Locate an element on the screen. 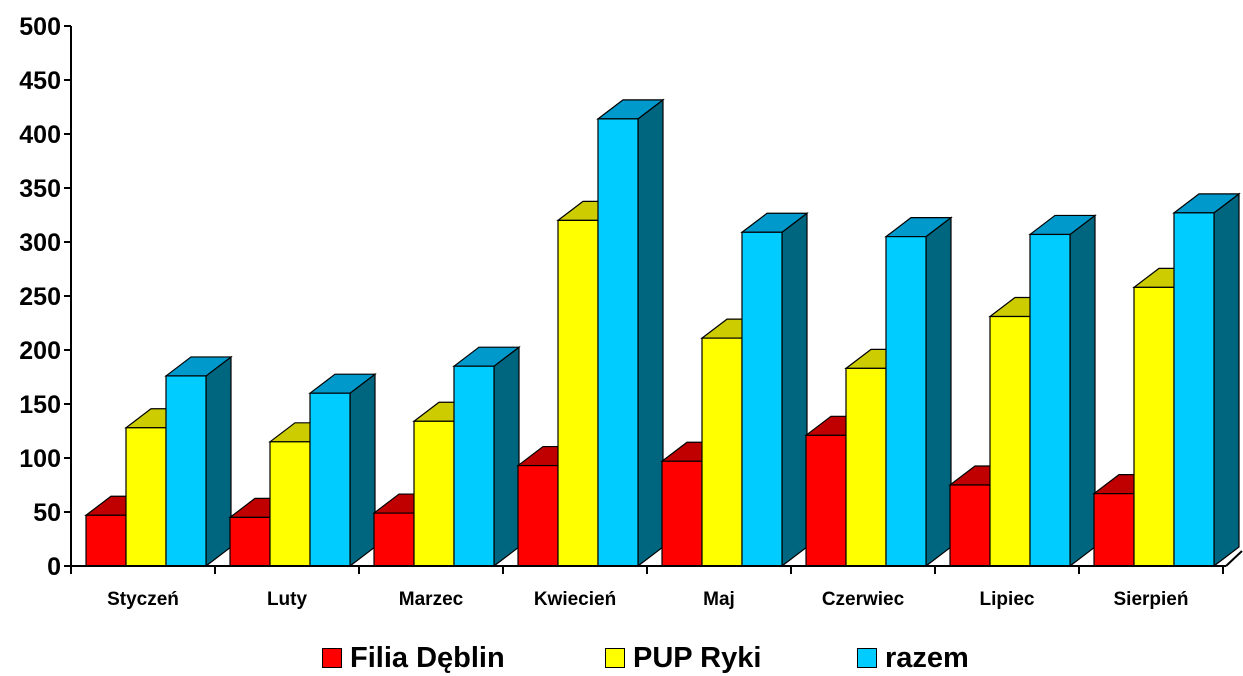  y-tick-label: 50 is located at coordinates (47, 513).